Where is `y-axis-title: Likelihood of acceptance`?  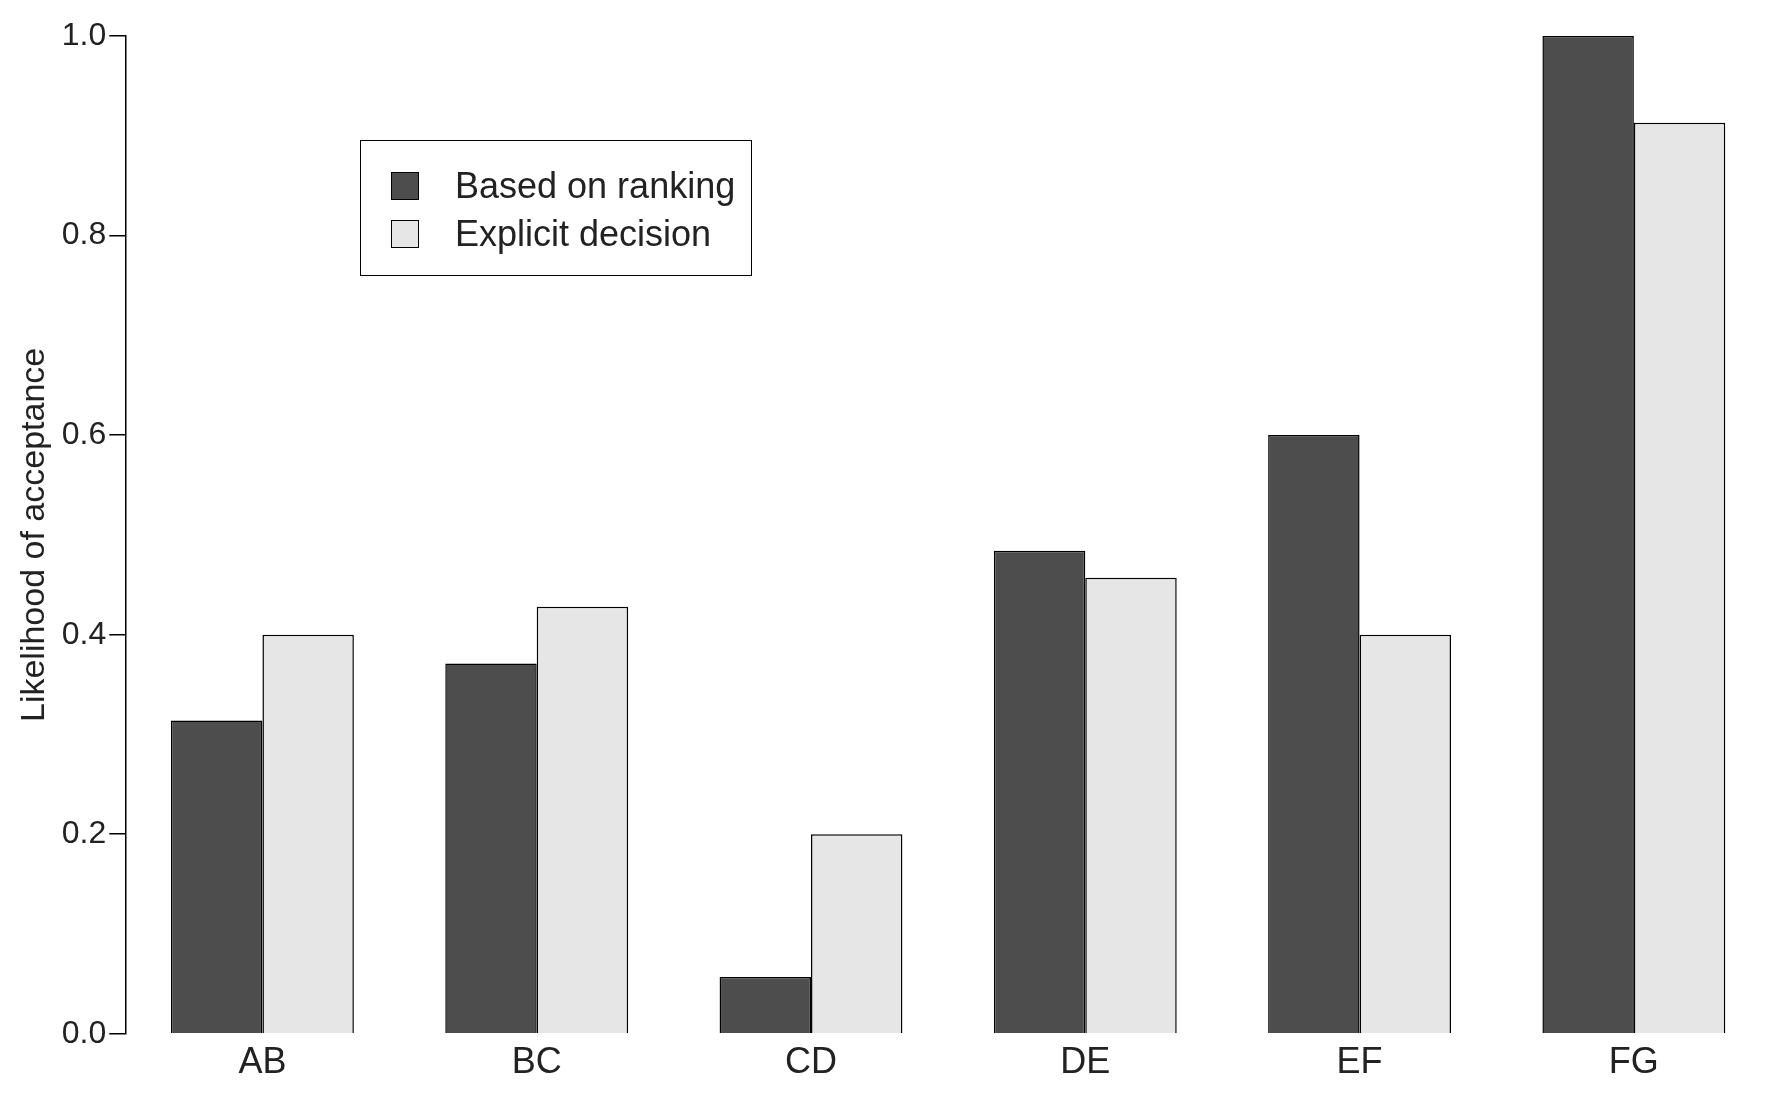
y-axis-title: Likelihood of acceptance is located at coordinates (31, 535).